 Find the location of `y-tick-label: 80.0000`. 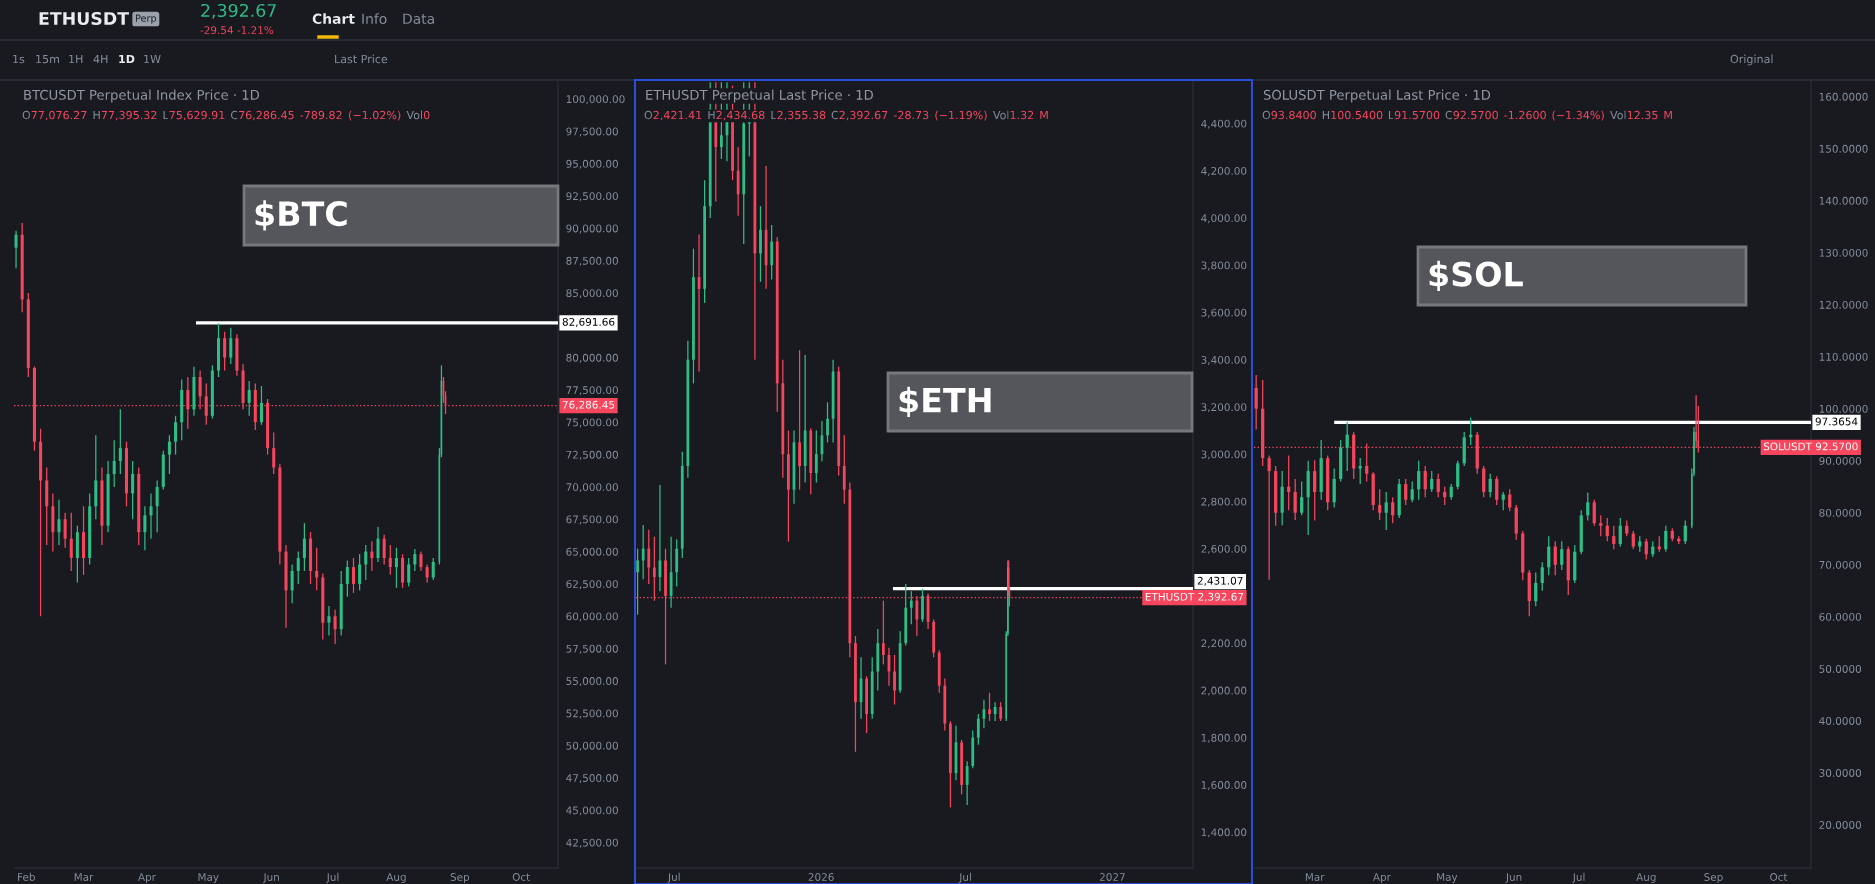

y-tick-label: 80.0000 is located at coordinates (1840, 512).